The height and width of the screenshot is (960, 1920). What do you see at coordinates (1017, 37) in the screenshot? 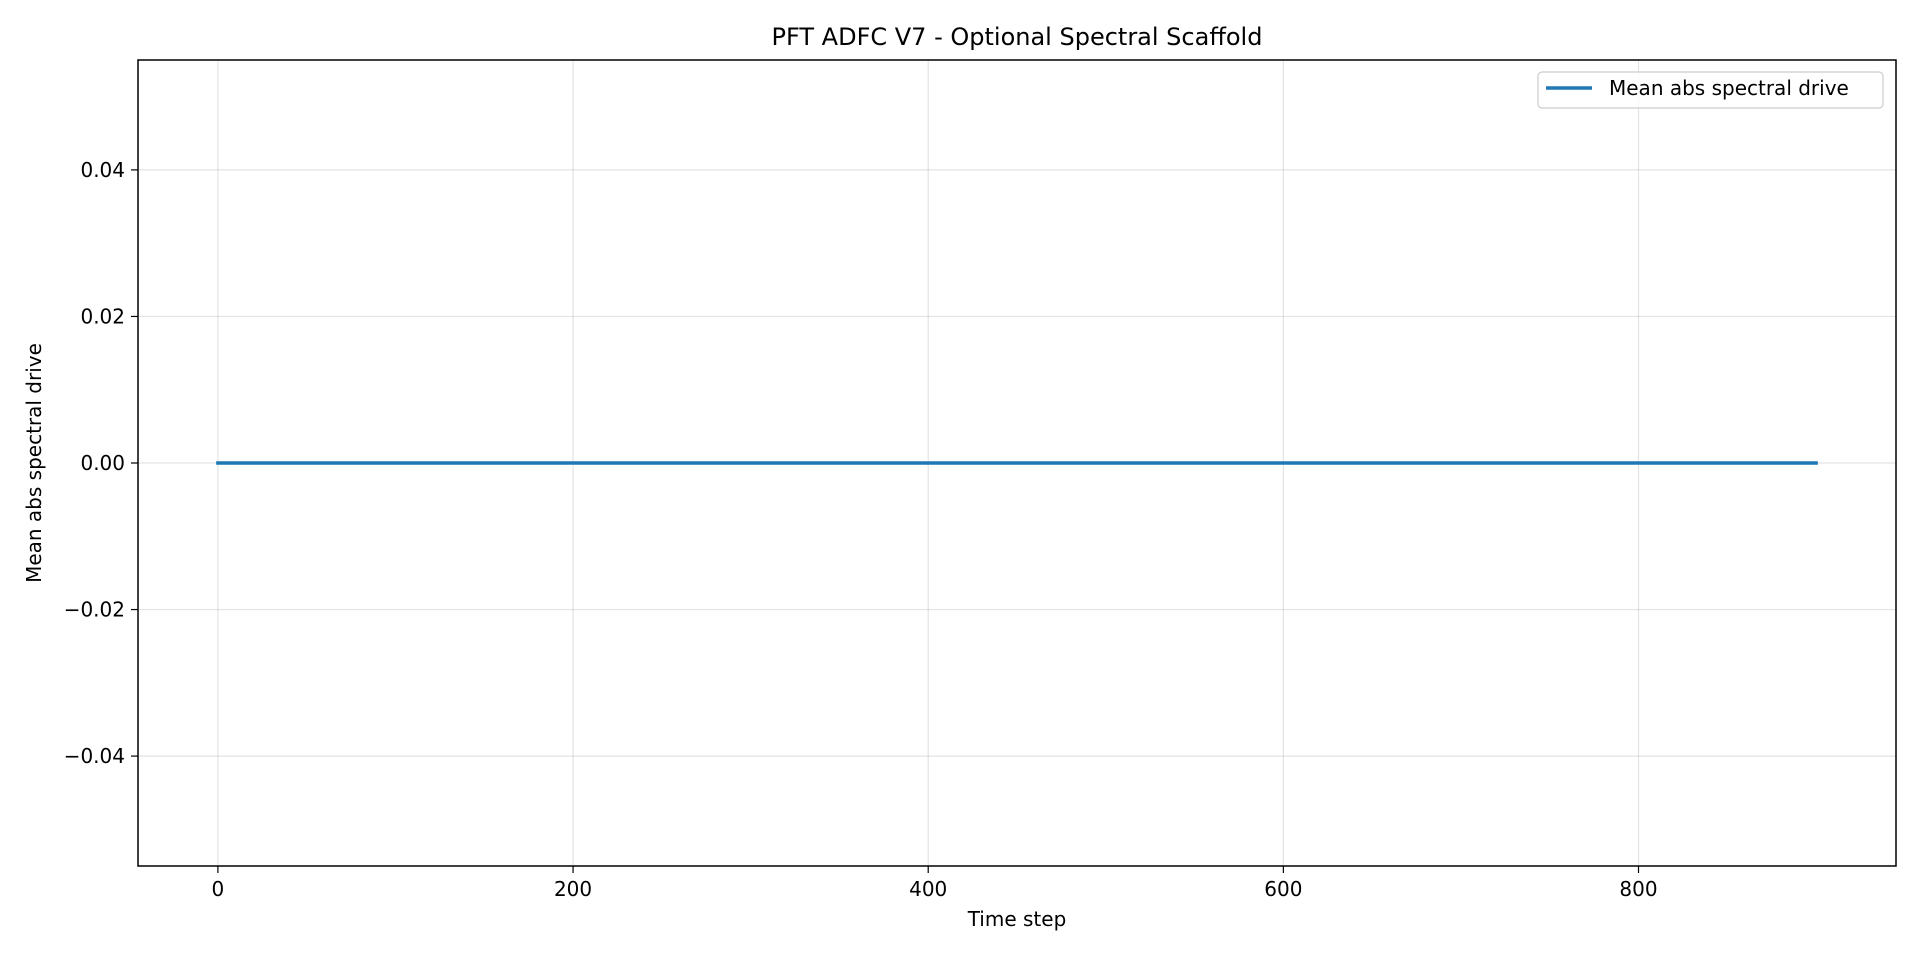
I see `chart-title: PFT ADFC V7 - Optional Spectral Scaffold` at bounding box center [1017, 37].